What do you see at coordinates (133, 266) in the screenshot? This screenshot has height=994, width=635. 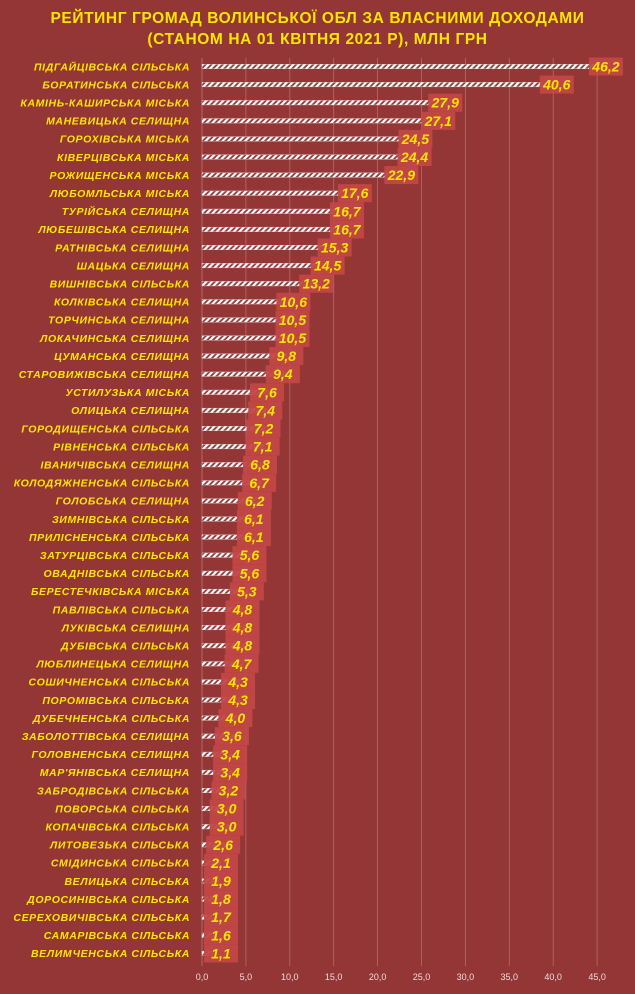 I see `category-label: ШАЦЬКА СЕЛИЩНА` at bounding box center [133, 266].